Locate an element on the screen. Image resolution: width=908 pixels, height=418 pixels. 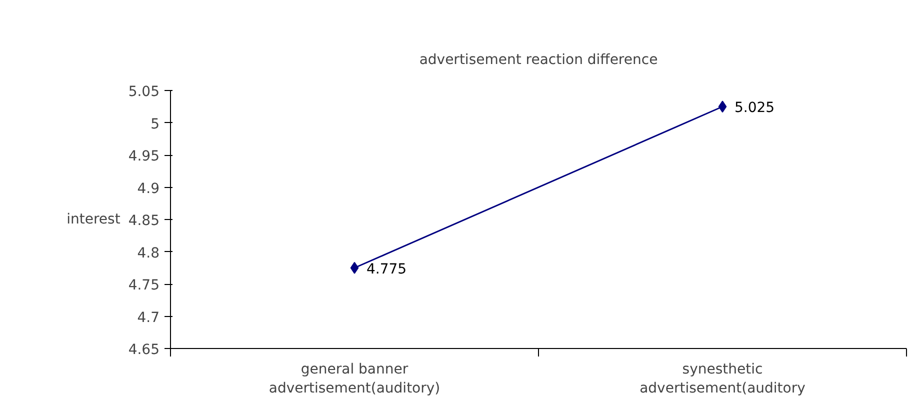
y-tick-label: 4.85 is located at coordinates (144, 221).